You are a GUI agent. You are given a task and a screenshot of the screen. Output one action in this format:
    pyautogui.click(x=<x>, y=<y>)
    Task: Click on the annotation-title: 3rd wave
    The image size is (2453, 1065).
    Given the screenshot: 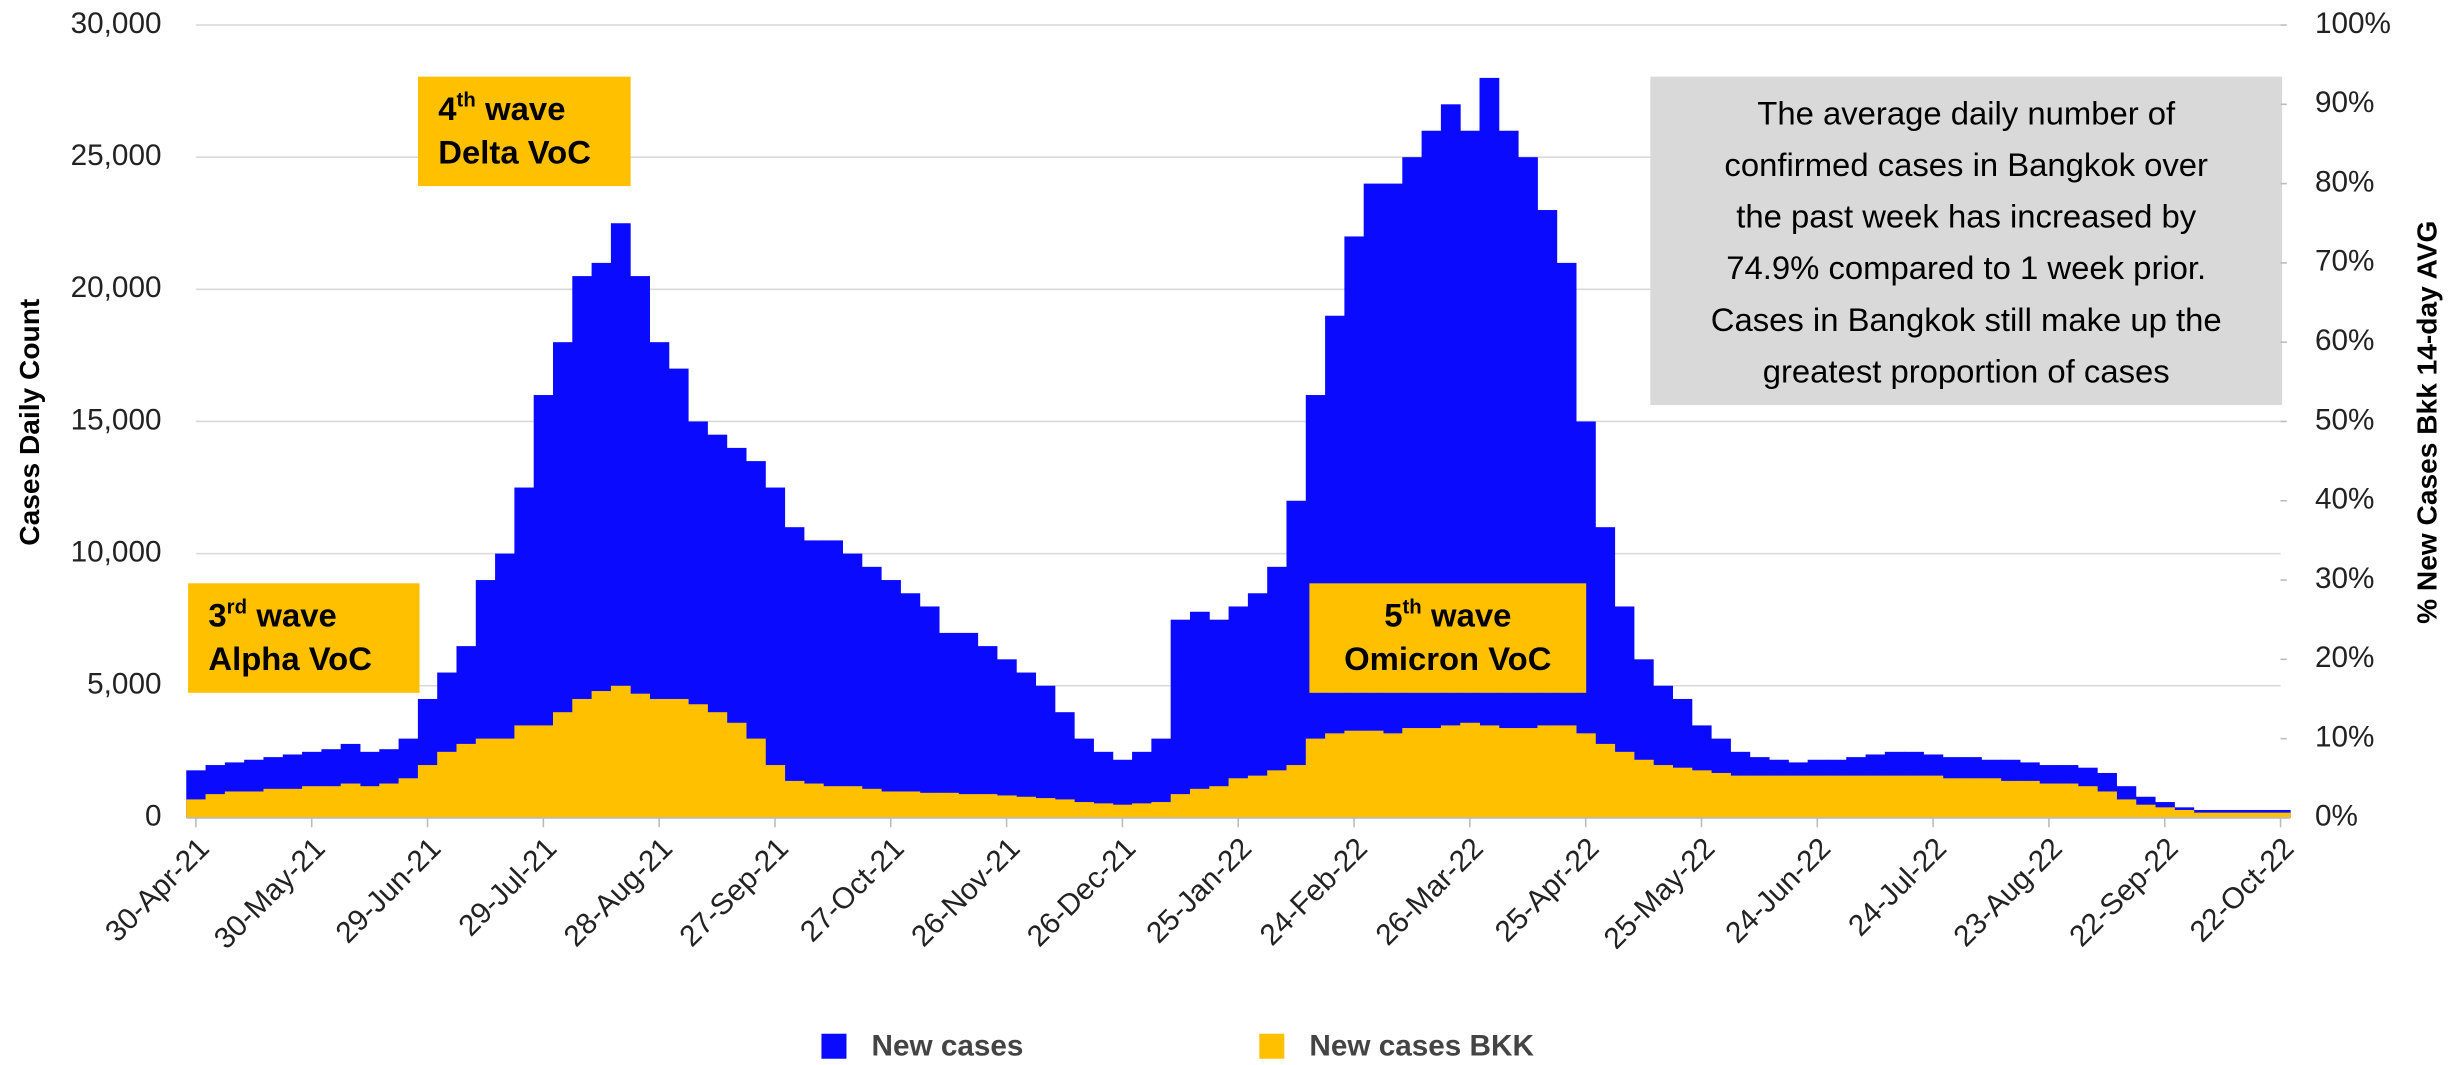 What is the action you would take?
    pyautogui.click(x=272, y=614)
    